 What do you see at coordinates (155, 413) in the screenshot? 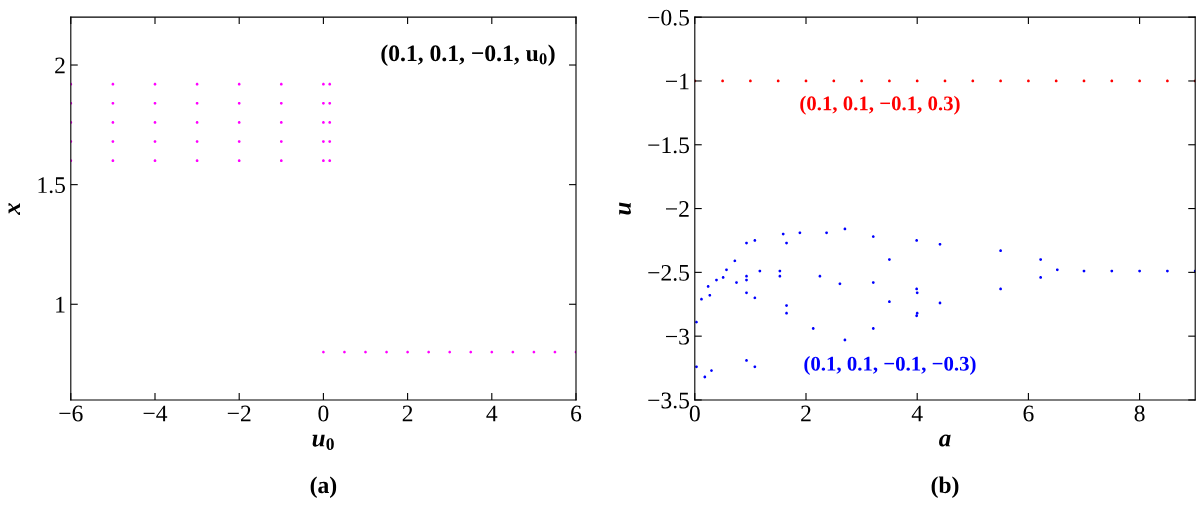
I see `x-tick-label: −4` at bounding box center [155, 413].